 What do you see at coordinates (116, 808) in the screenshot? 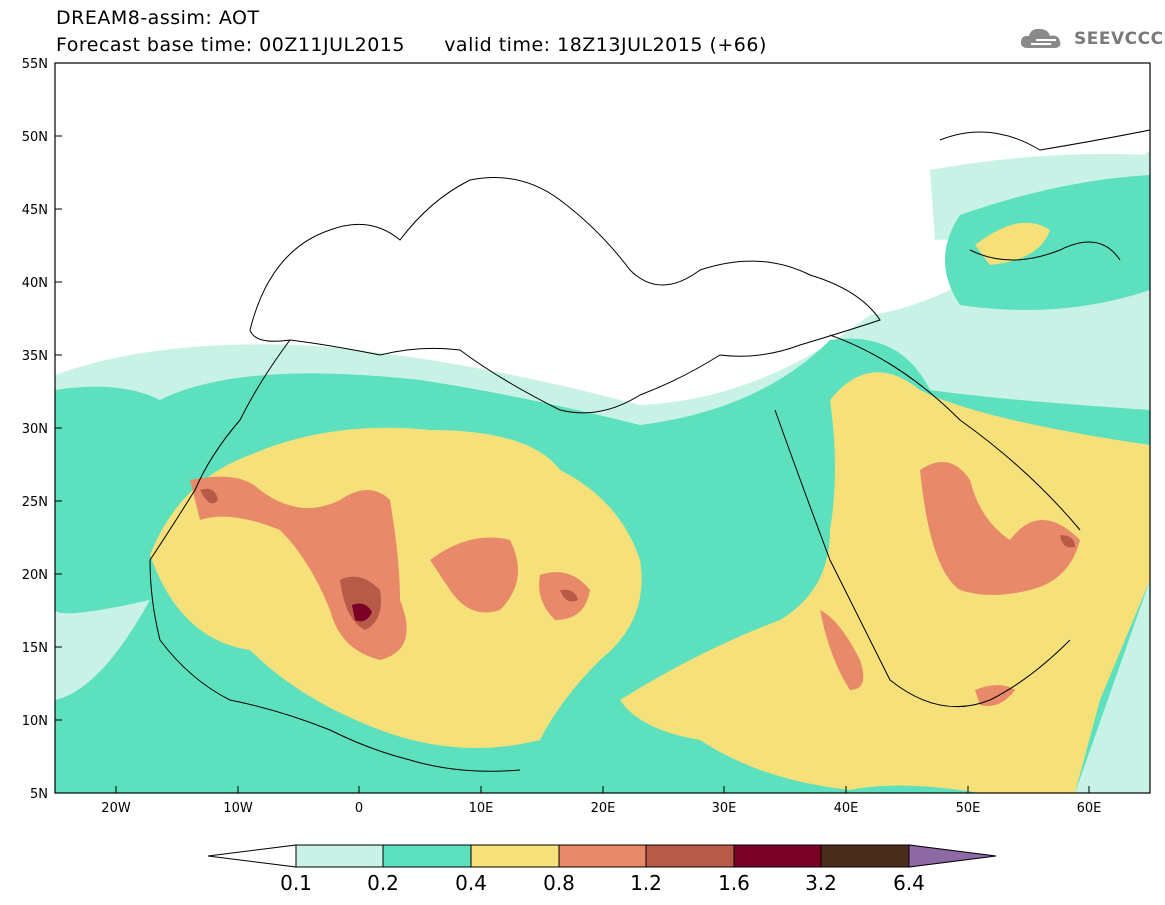
I see `lon-label-20w: 20W` at bounding box center [116, 808].